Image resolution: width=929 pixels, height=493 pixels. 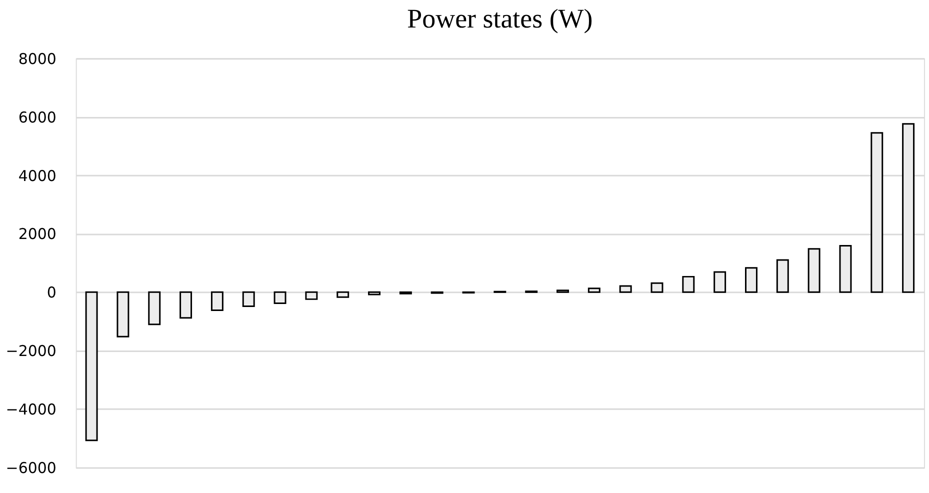 What do you see at coordinates (500, 18) in the screenshot?
I see `chart-title: Power states (W)` at bounding box center [500, 18].